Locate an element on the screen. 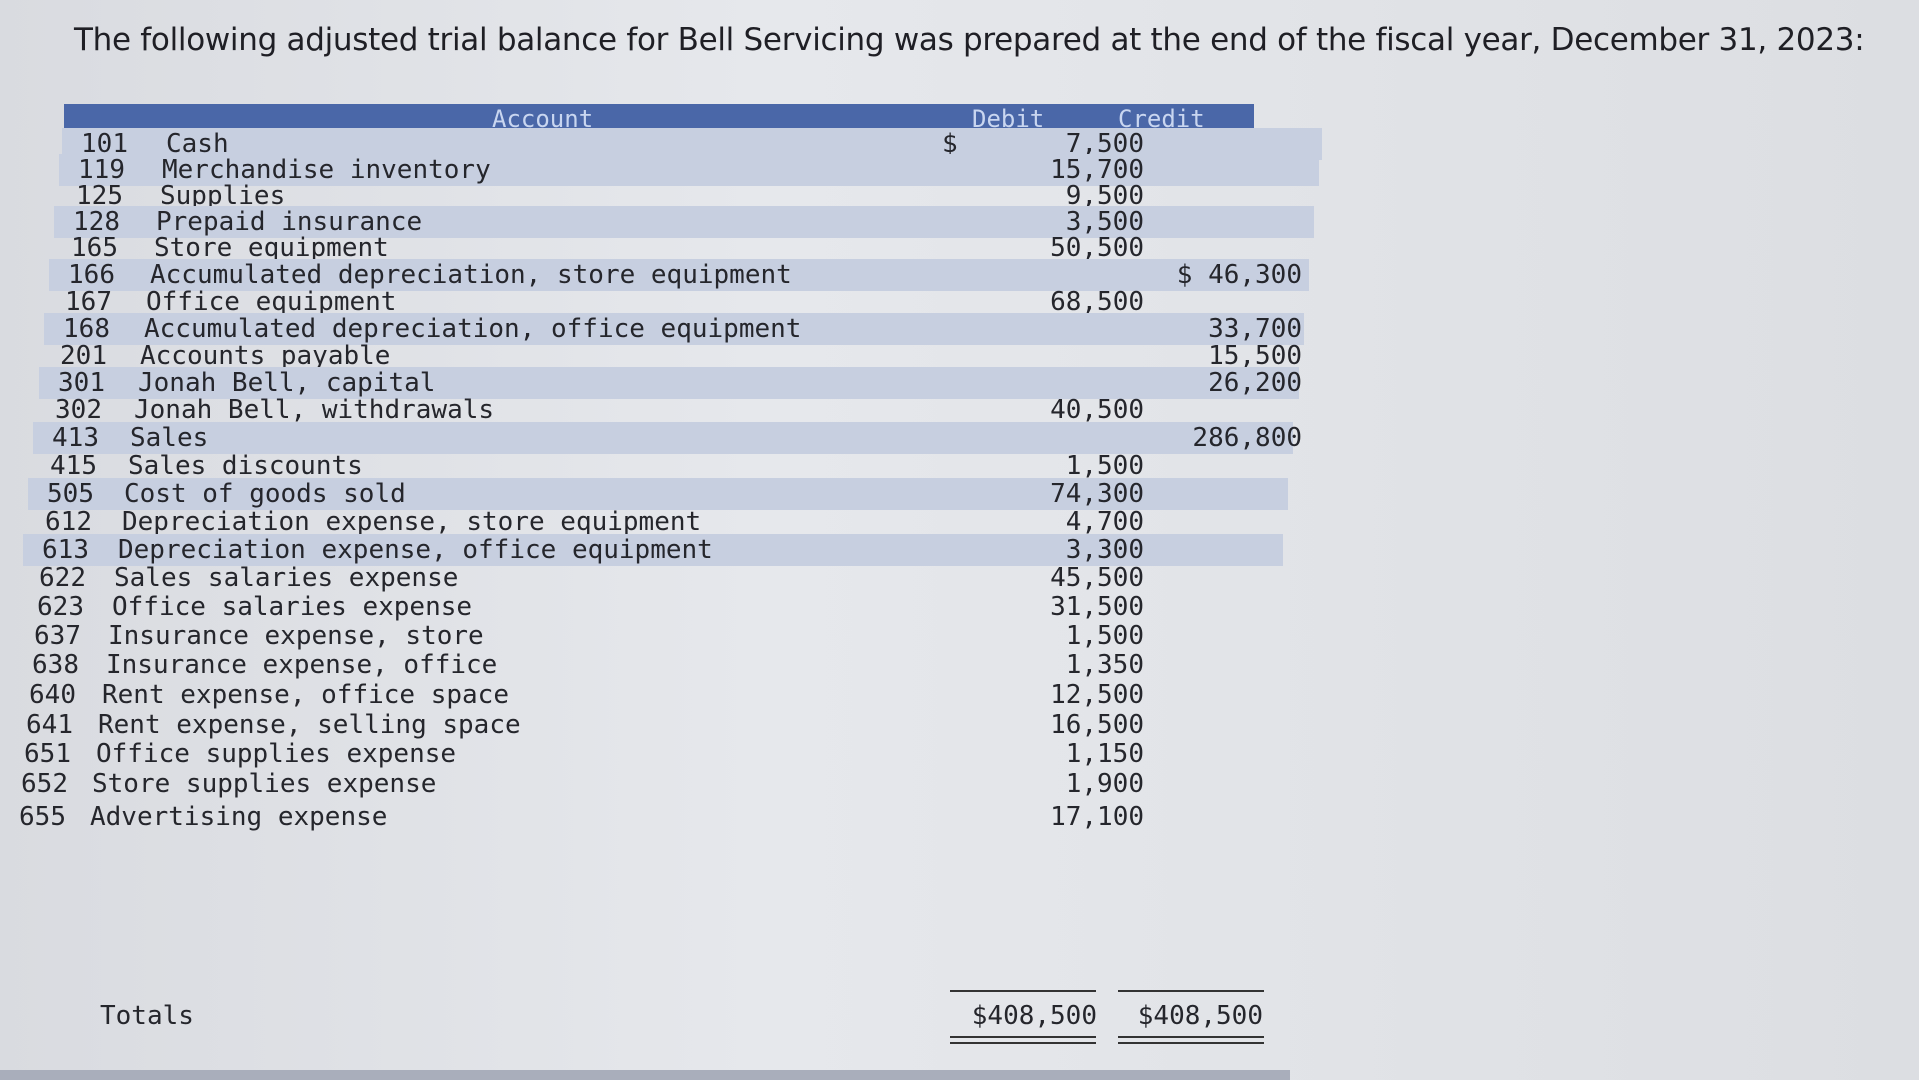 The width and height of the screenshot is (1919, 1080). table-row: 637 Insurance expense, store 1,500 is located at coordinates (645, 636).